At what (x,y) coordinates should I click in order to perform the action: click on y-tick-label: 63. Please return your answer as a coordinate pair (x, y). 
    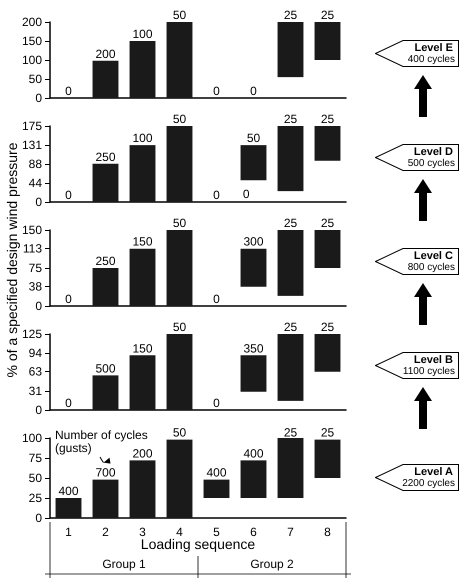
    Looking at the image, I should click on (35, 371).